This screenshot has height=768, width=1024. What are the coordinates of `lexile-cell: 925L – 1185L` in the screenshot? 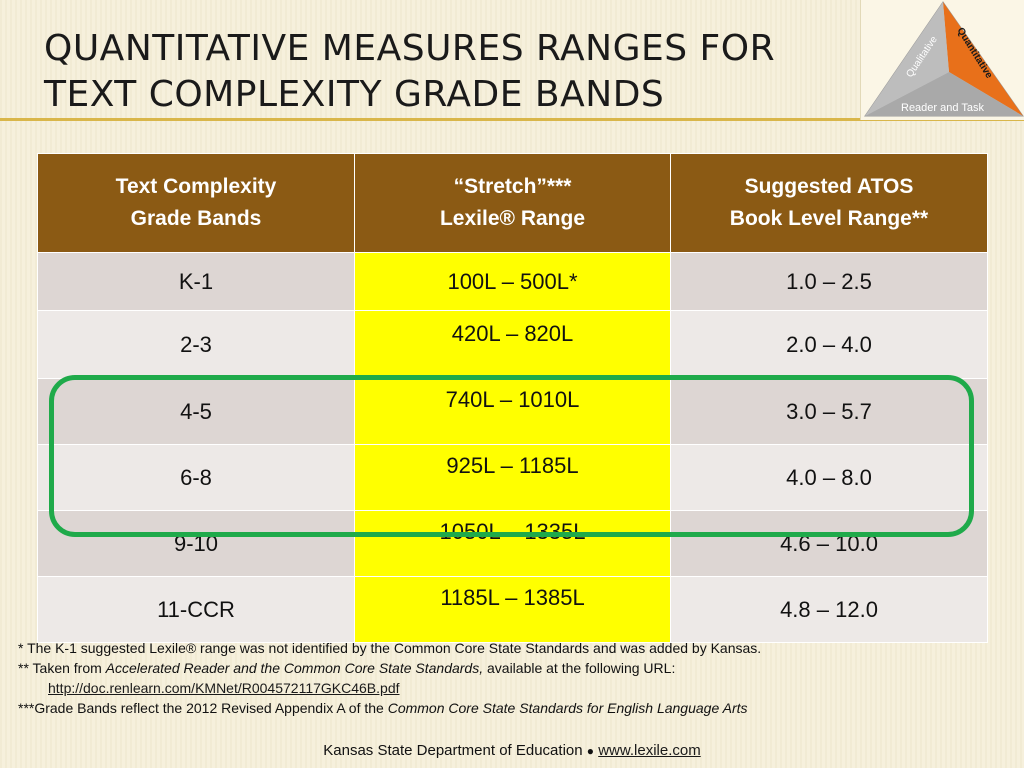 It's located at (512, 477).